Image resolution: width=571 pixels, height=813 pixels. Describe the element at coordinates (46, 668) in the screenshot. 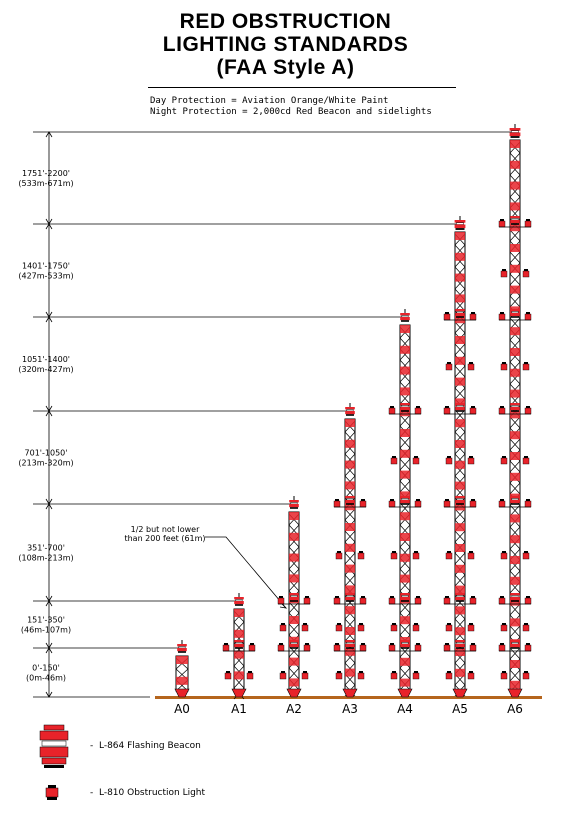

I see `band-label-feet: 0'-150'` at that location.